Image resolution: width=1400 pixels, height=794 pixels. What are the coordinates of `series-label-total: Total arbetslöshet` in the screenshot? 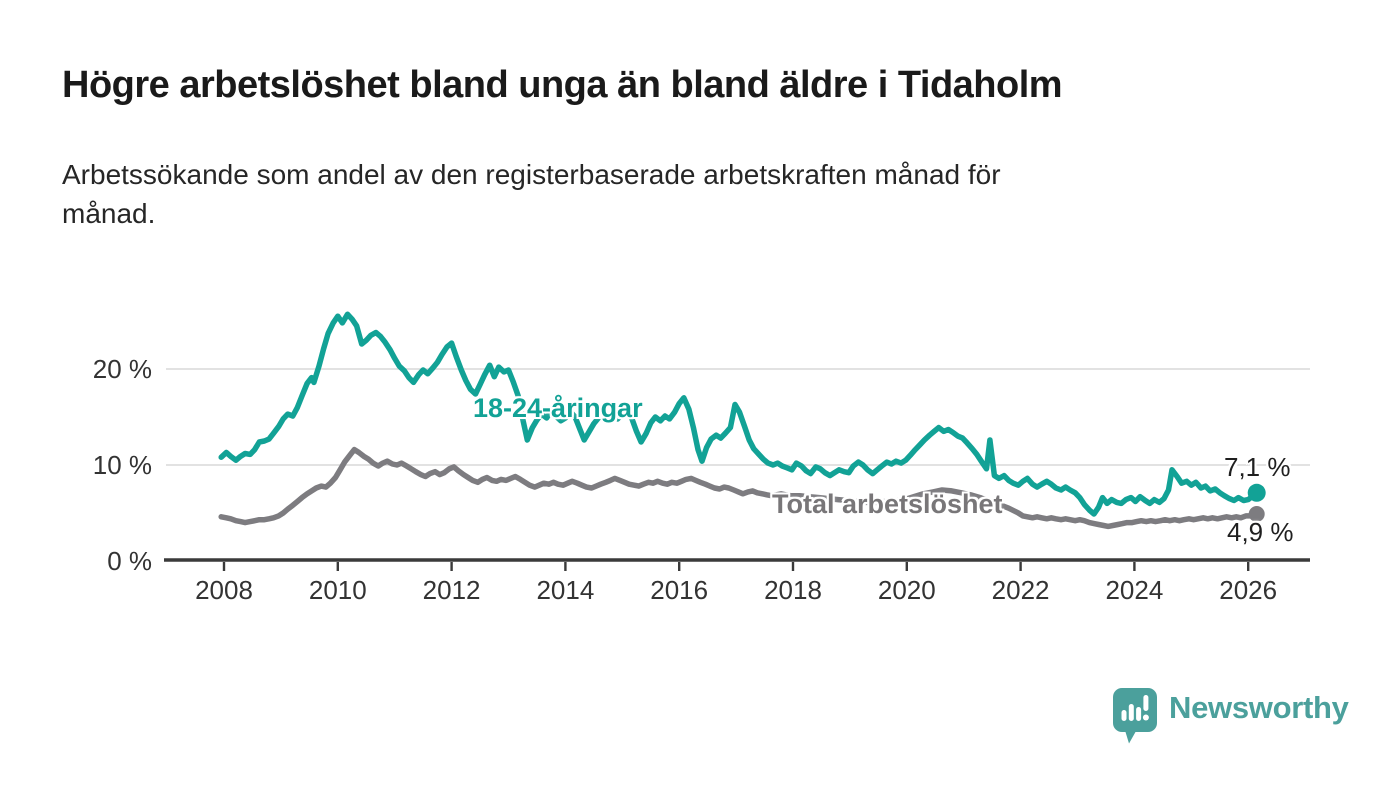 It's located at (887, 504).